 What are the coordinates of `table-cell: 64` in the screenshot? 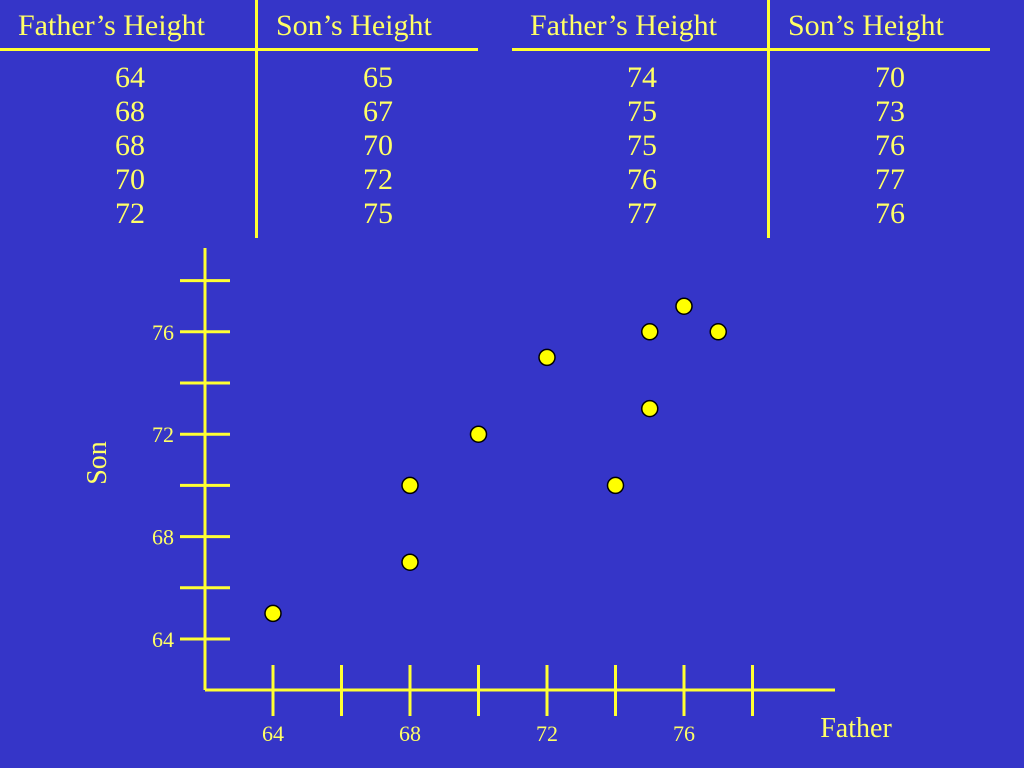 It's located at (130, 77).